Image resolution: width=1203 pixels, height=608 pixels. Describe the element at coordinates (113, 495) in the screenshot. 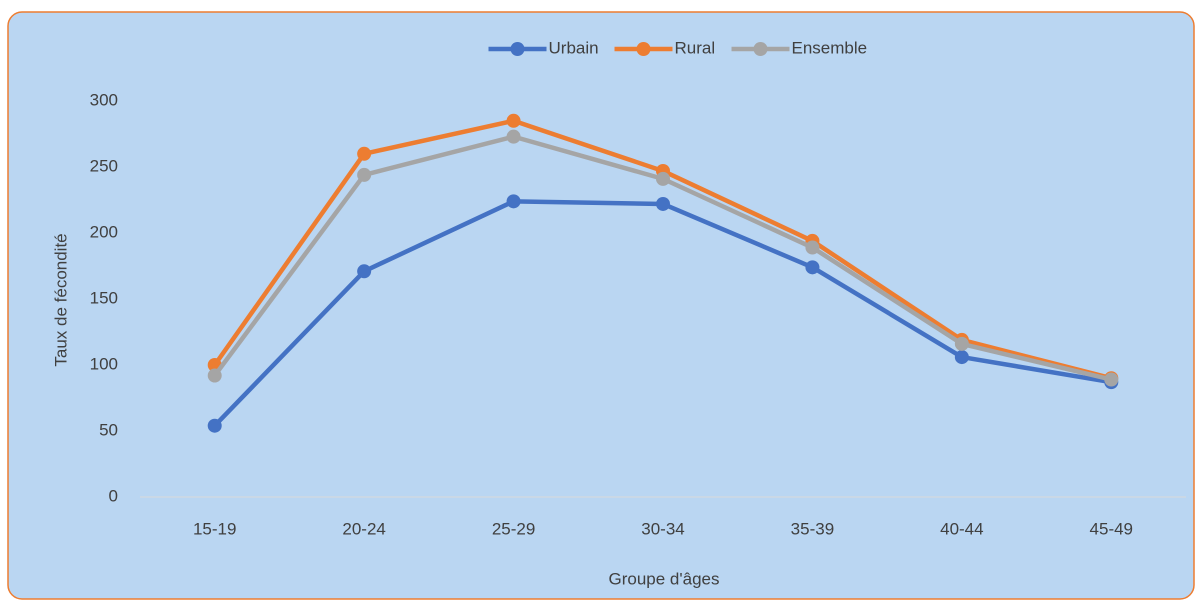

I see `y-tick-label: 0` at that location.